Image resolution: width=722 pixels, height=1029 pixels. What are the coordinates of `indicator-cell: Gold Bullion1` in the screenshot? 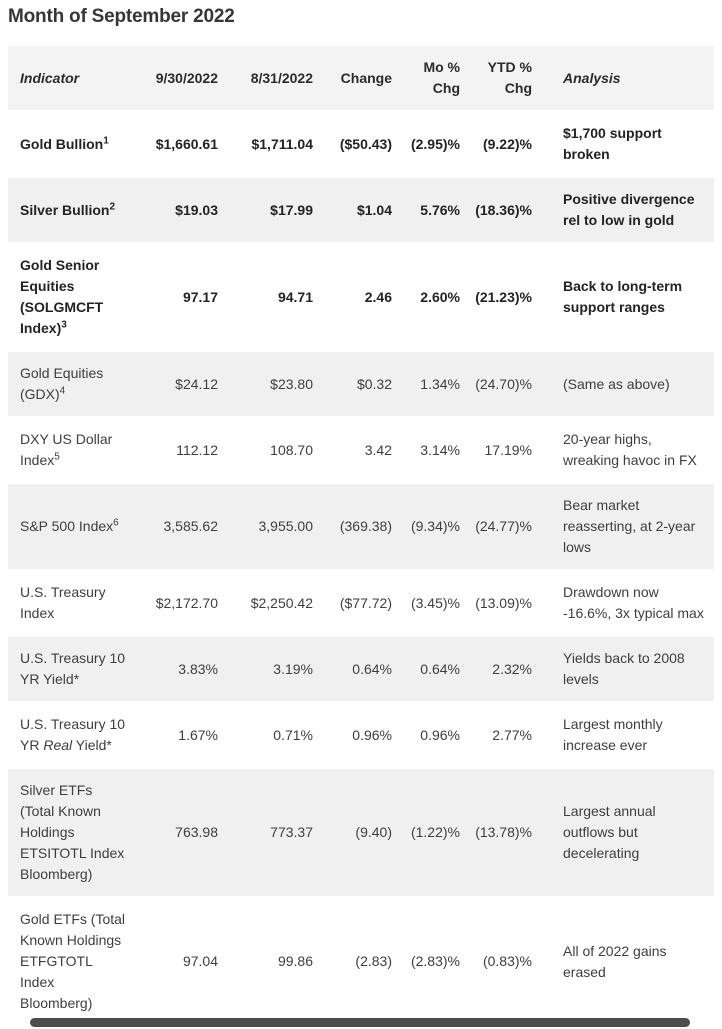 It's located at (64, 143).